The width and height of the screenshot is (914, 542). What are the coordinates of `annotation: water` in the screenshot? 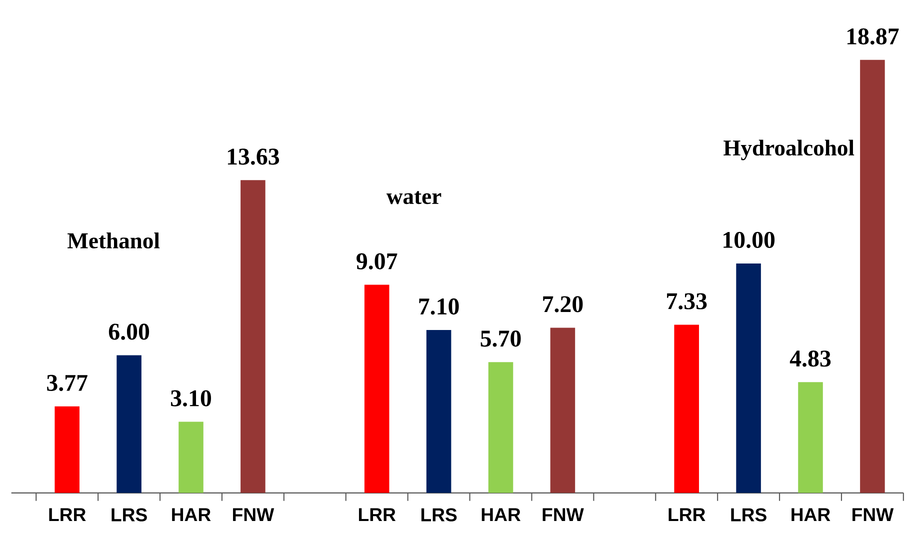 It's located at (414, 197).